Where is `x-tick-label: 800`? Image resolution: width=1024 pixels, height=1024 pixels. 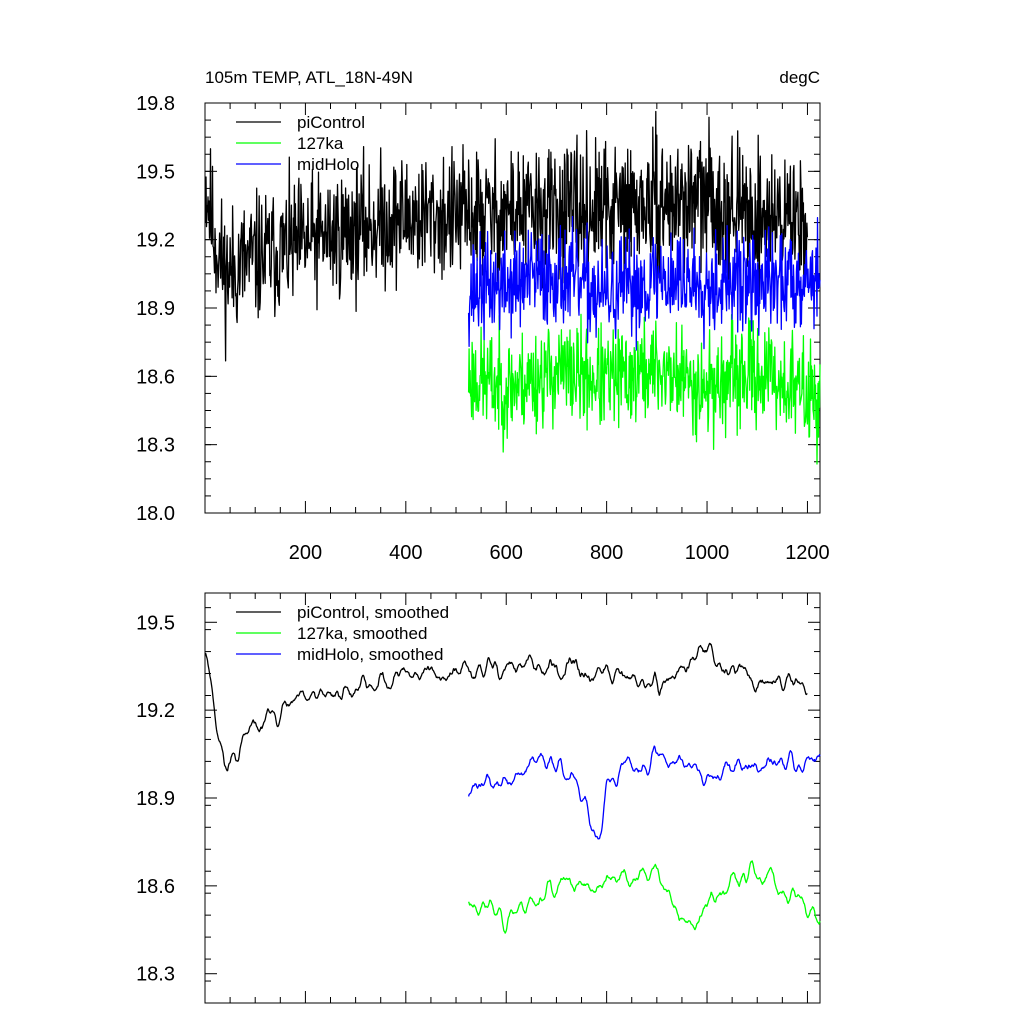 x-tick-label: 800 is located at coordinates (606, 553).